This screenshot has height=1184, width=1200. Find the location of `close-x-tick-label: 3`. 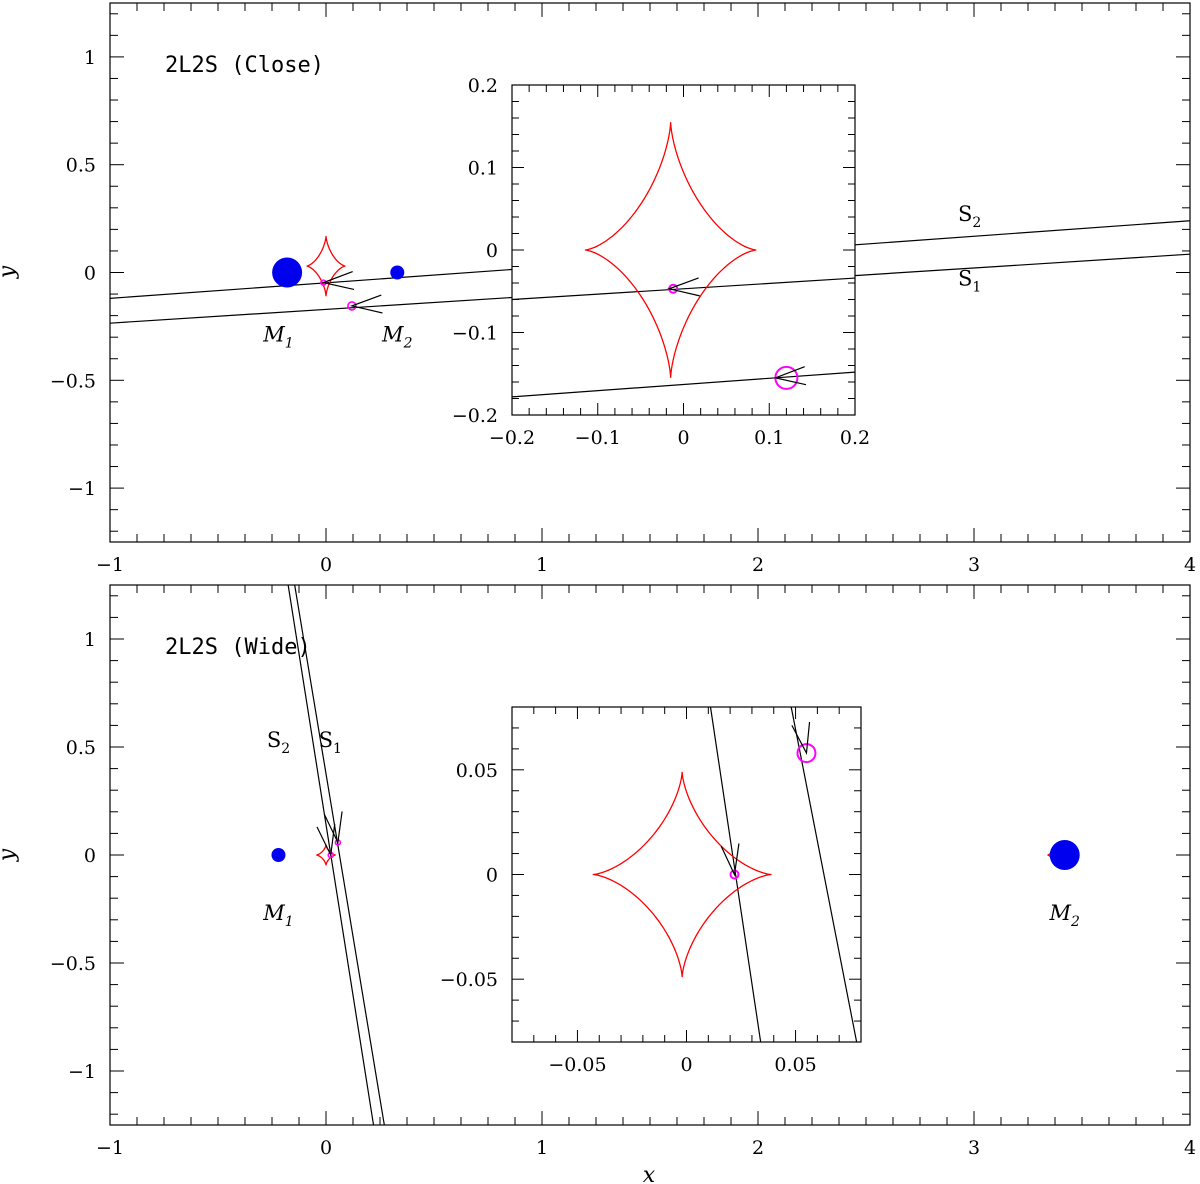

close-x-tick-label: 3 is located at coordinates (974, 565).